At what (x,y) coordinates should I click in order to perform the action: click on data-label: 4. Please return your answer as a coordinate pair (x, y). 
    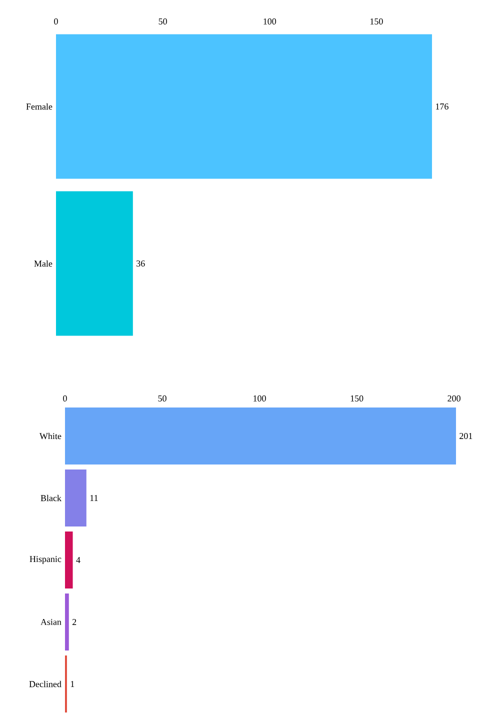
    Looking at the image, I should click on (78, 560).